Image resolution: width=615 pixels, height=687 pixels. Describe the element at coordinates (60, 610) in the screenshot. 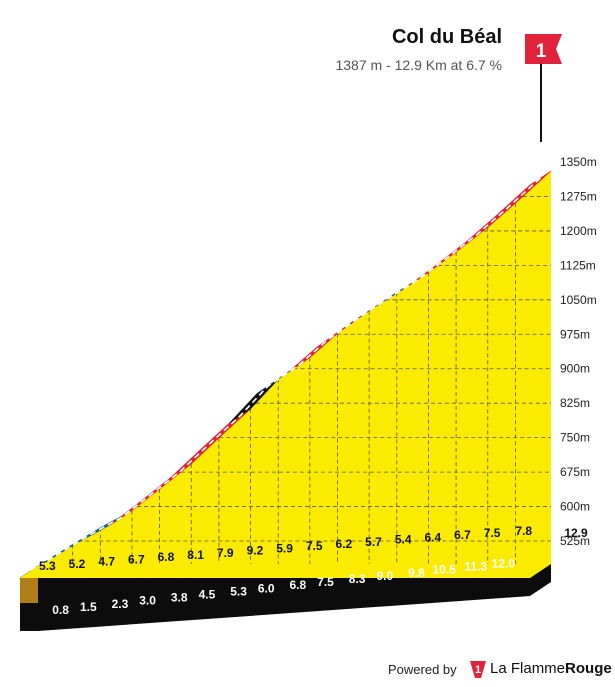

I see `distance-label: 0.8` at that location.